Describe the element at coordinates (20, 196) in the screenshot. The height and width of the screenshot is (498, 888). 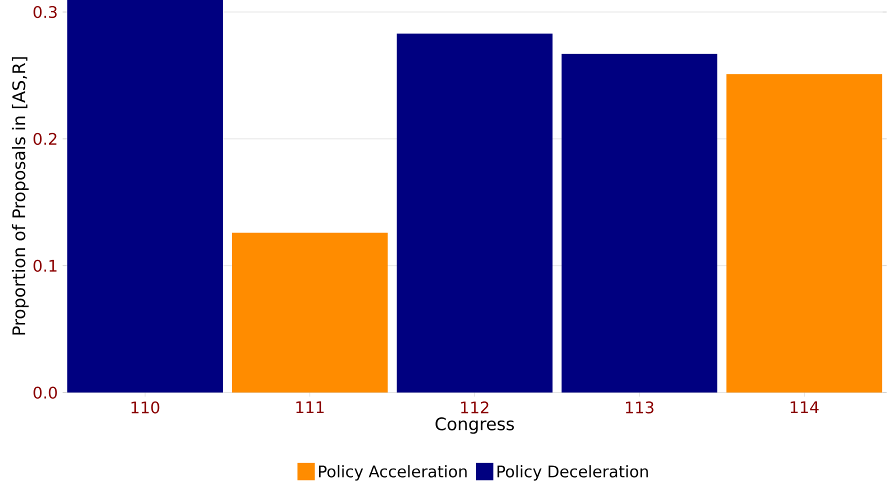
I see `y-axis-title: Proportion of Proposals in [AS,R]` at that location.